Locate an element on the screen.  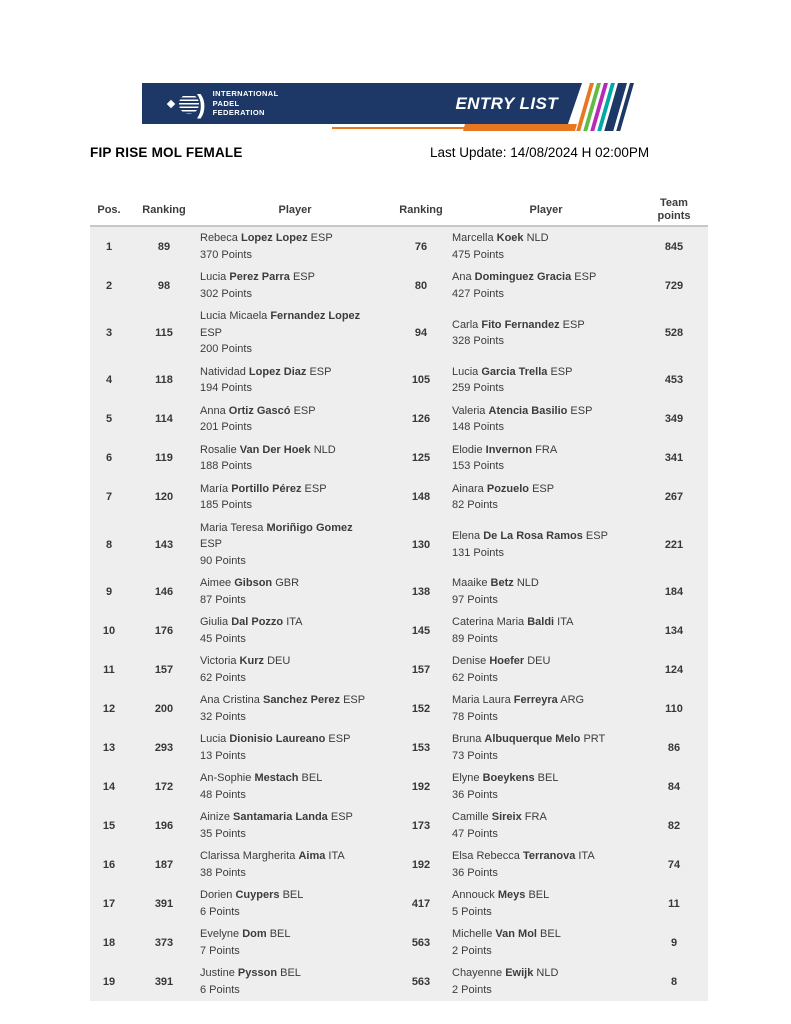
player-points: 185 Points is located at coordinates (226, 505).